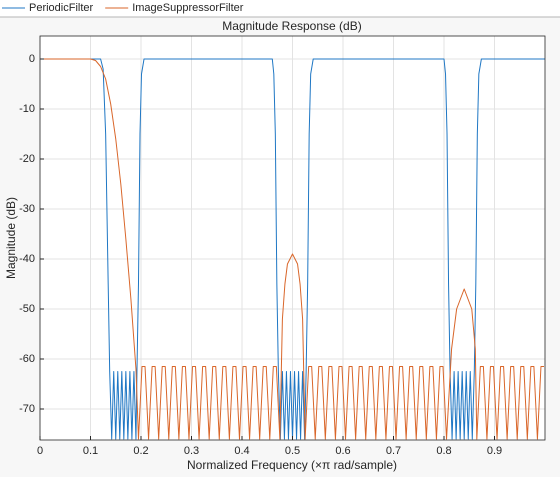  Describe the element at coordinates (61, 8) in the screenshot. I see `legend-label: PeriodicFilter` at that location.